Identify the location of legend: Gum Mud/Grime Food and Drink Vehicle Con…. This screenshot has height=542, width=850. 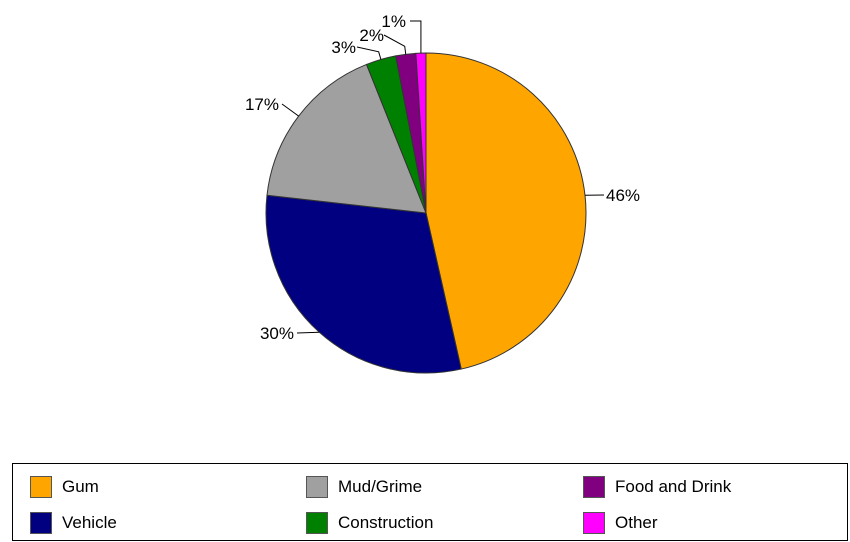
(430, 502).